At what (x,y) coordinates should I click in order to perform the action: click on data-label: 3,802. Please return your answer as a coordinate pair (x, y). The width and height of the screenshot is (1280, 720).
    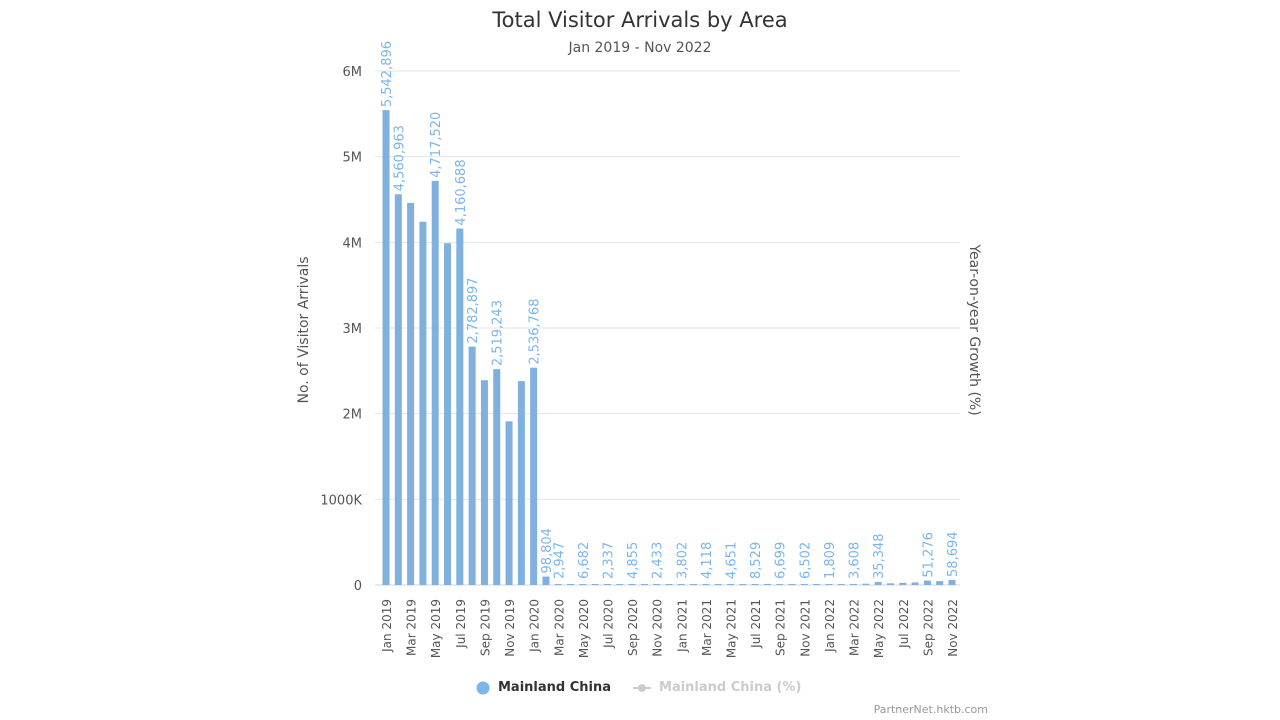
    Looking at the image, I should click on (682, 560).